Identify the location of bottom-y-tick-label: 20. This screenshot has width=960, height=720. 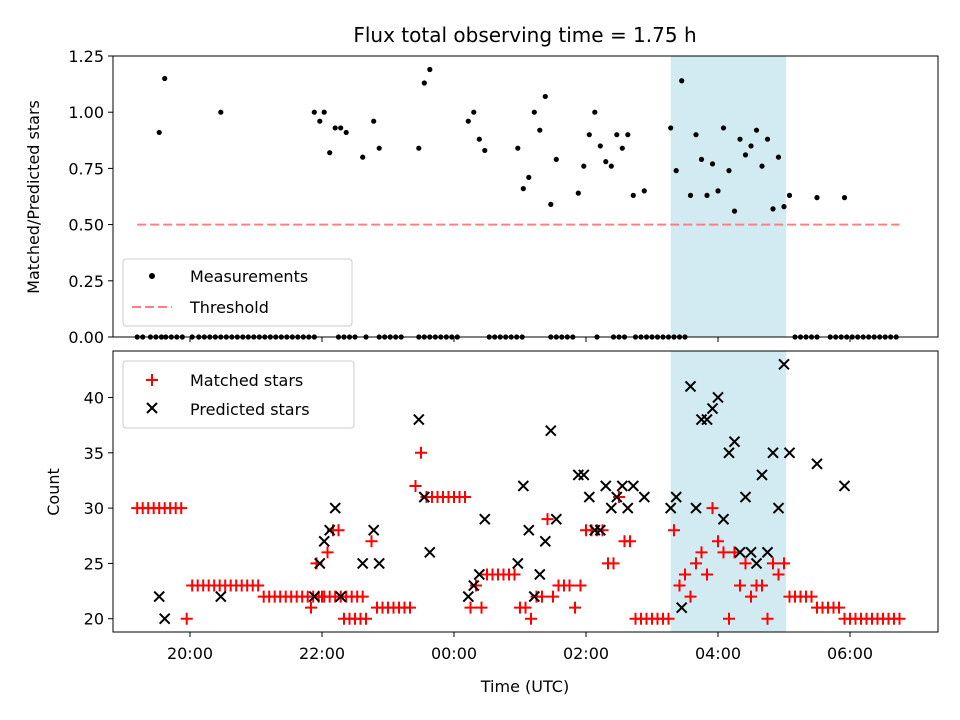
(94, 619).